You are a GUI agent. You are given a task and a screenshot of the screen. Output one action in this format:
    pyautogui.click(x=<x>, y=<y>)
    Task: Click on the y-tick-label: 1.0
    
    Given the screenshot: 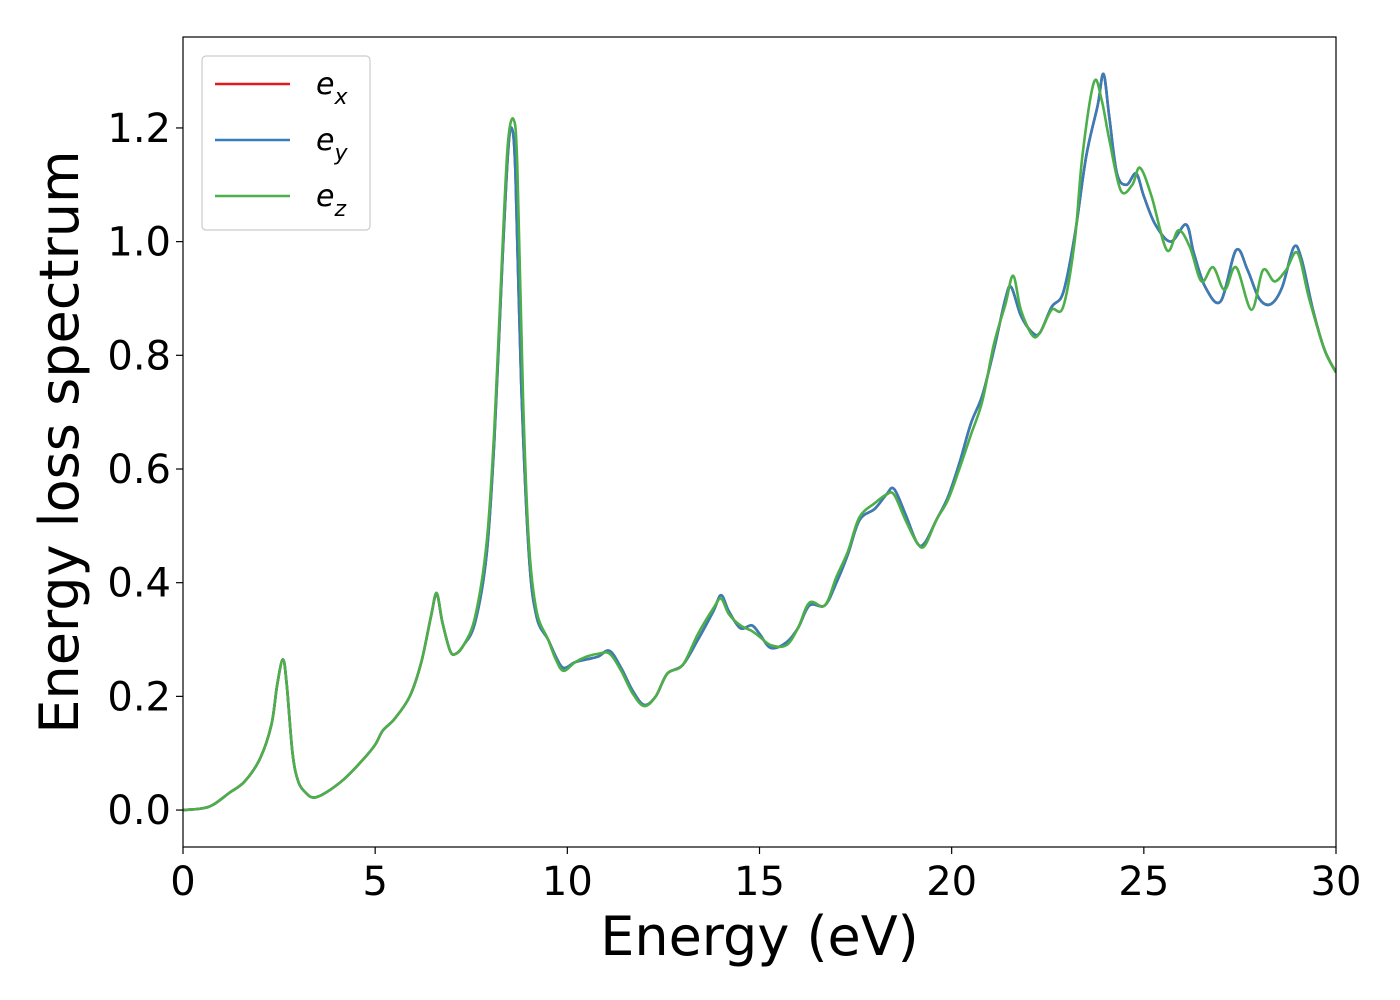 What is the action you would take?
    pyautogui.click(x=139, y=243)
    